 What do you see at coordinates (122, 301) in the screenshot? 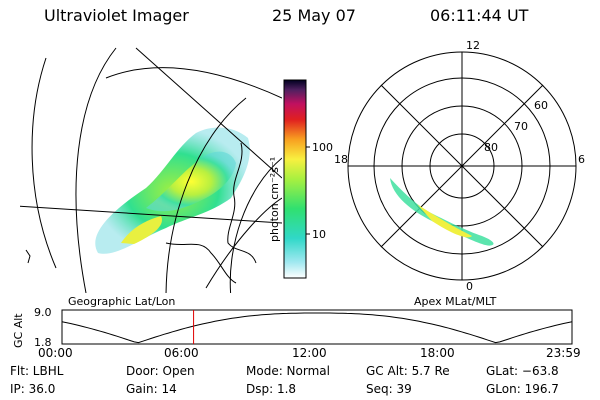
I see `panel-title-geographic: Geographic Lat/Lon` at bounding box center [122, 301].